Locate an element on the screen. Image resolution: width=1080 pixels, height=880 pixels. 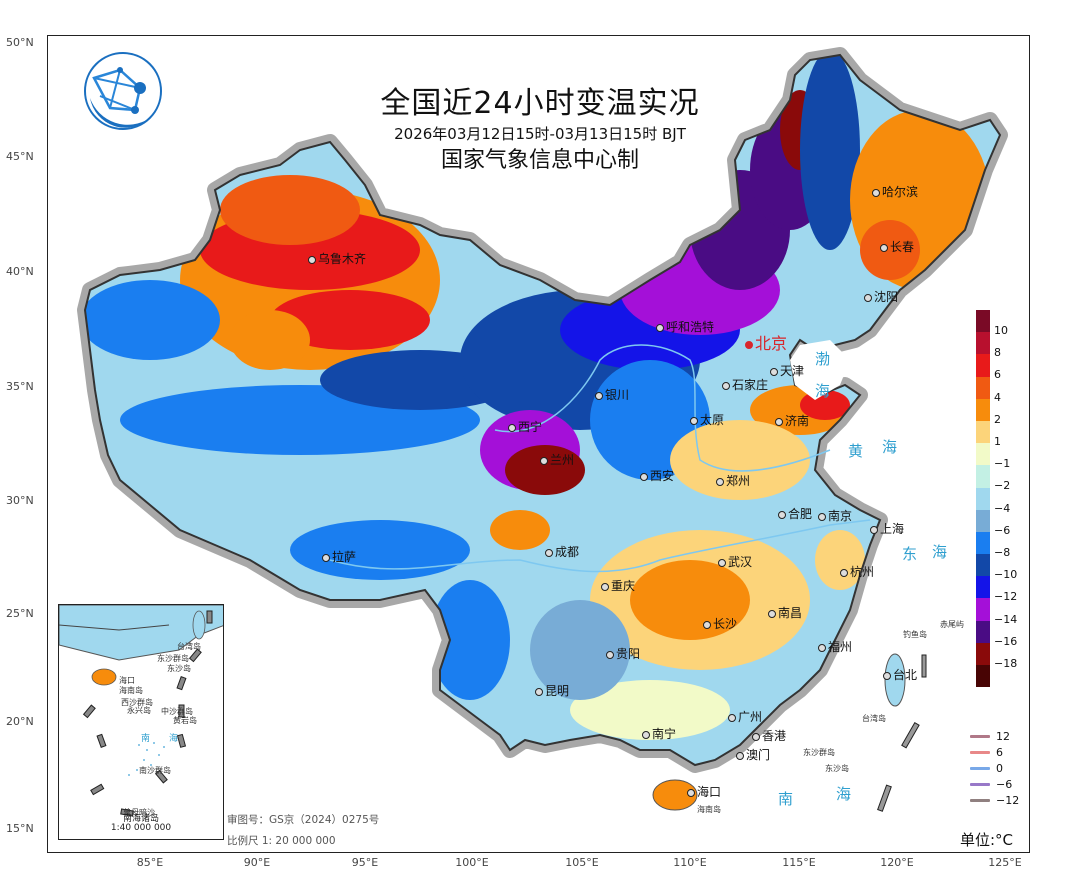
inset-label: 永兴岛 is located at coordinates (139, 710).